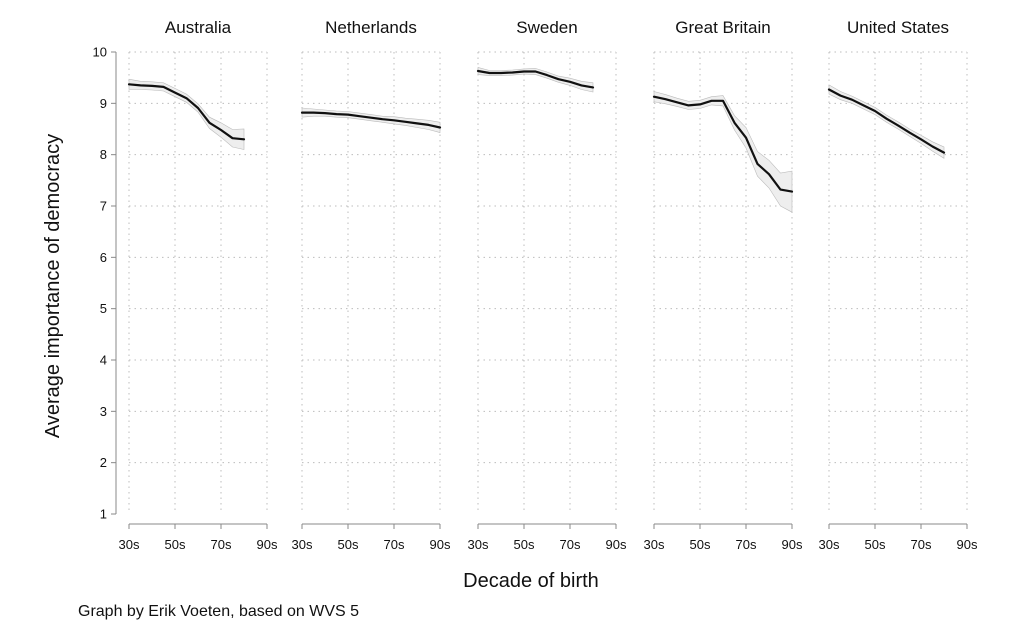  What do you see at coordinates (371, 285) in the screenshot?
I see `panel-netherlands: Netherlands 30s 50s 70s 90s` at bounding box center [371, 285].